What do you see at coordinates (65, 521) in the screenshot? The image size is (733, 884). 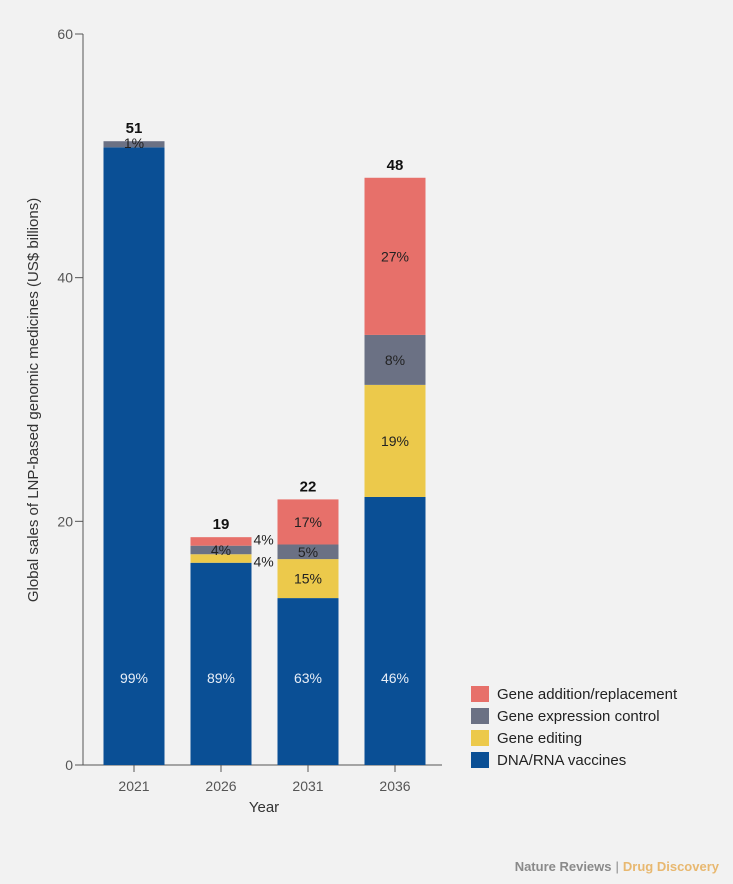 I see `y-tick-label: 20` at bounding box center [65, 521].